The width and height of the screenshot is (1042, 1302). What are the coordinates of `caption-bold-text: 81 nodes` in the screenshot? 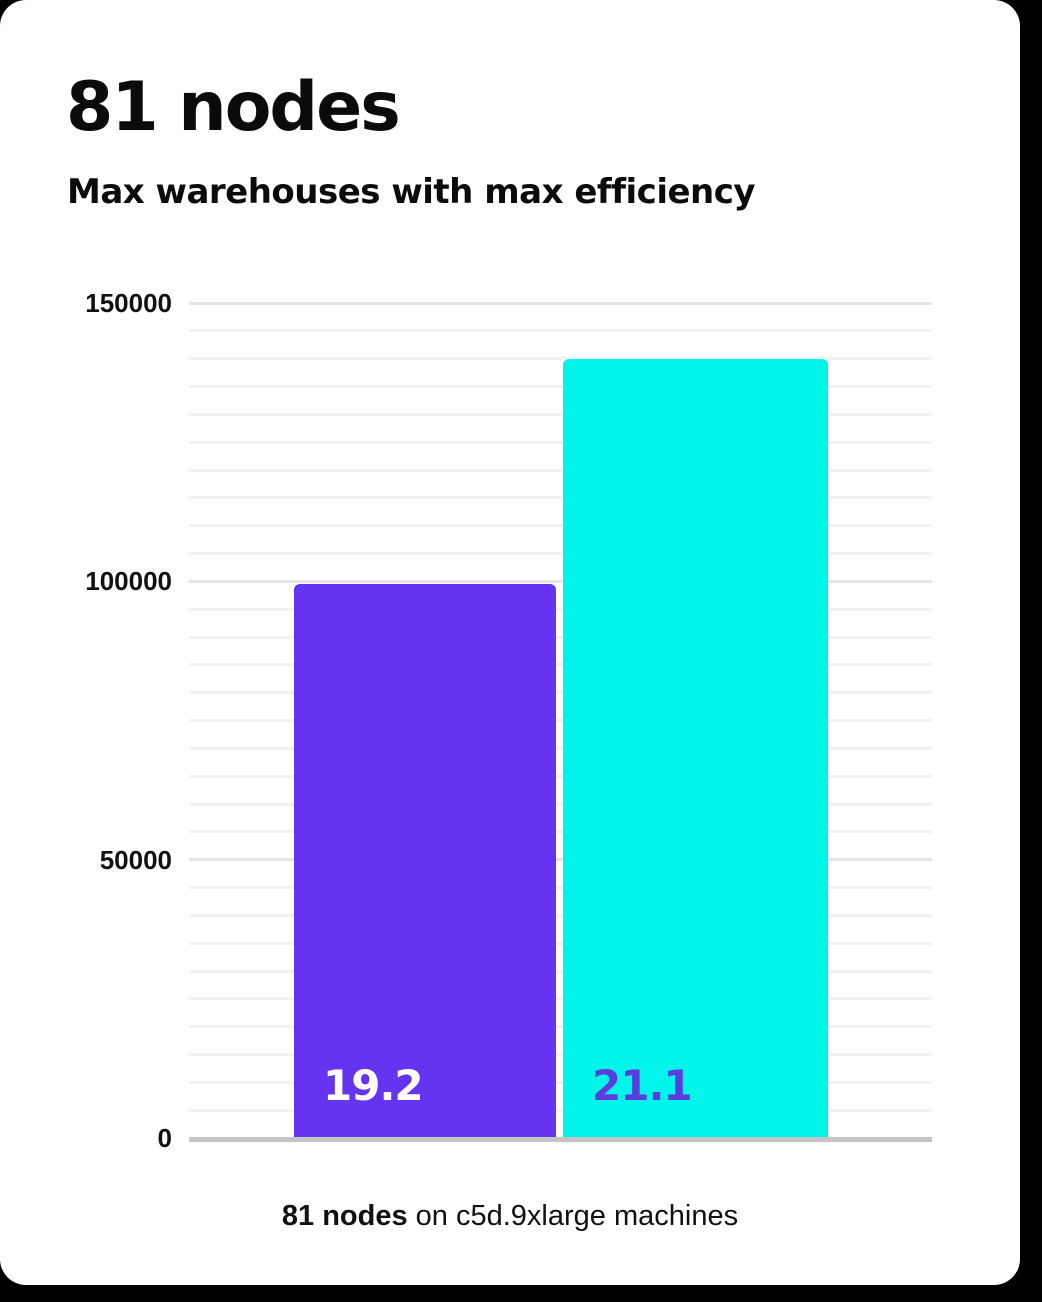 It's located at (344, 1216).